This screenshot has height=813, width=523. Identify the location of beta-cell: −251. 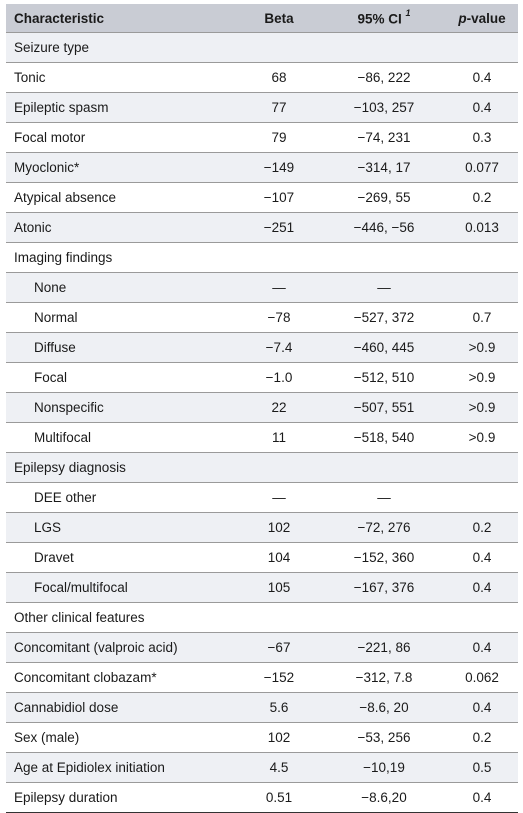
(279, 227).